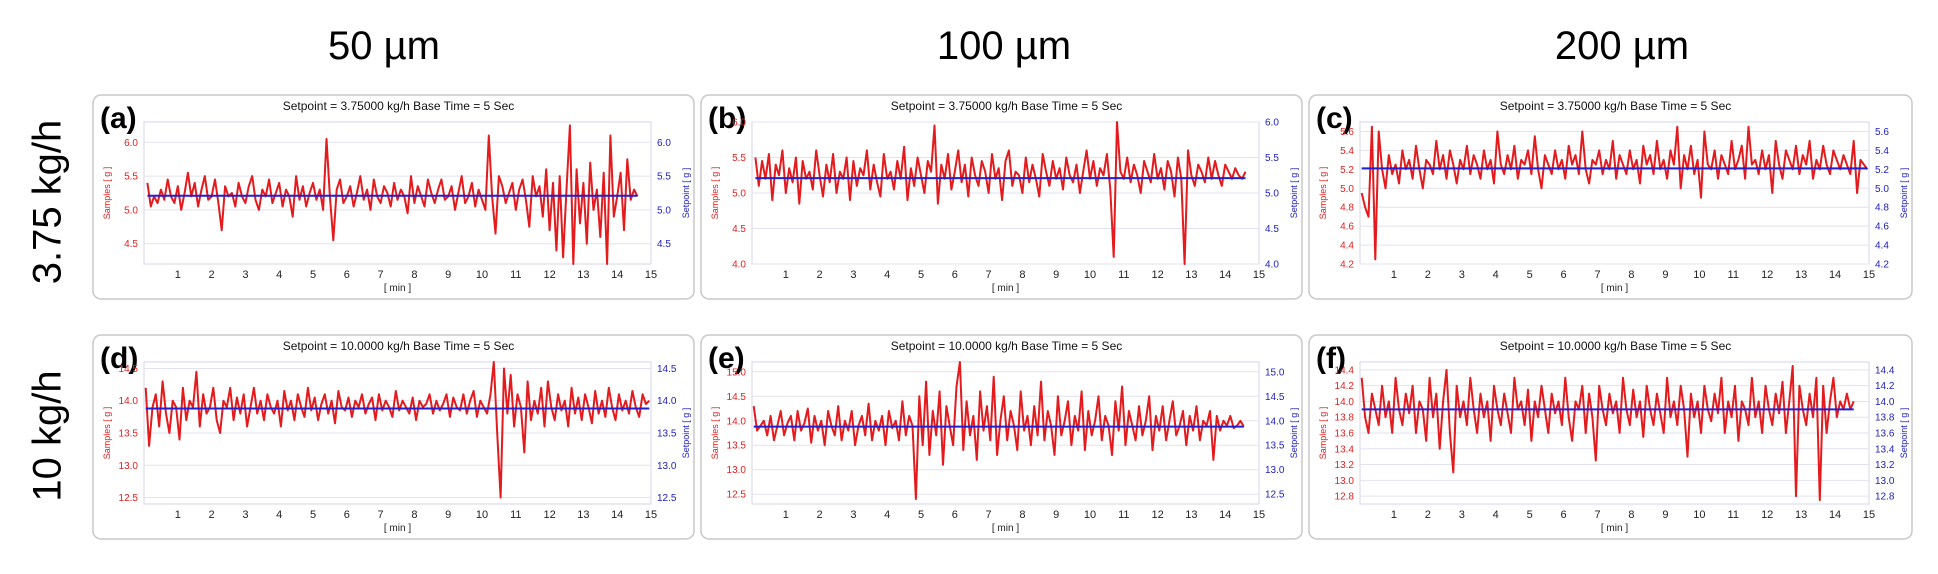 The width and height of the screenshot is (1938, 574). What do you see at coordinates (737, 397) in the screenshot?
I see `y-tick-label-left: 14.5` at bounding box center [737, 397].